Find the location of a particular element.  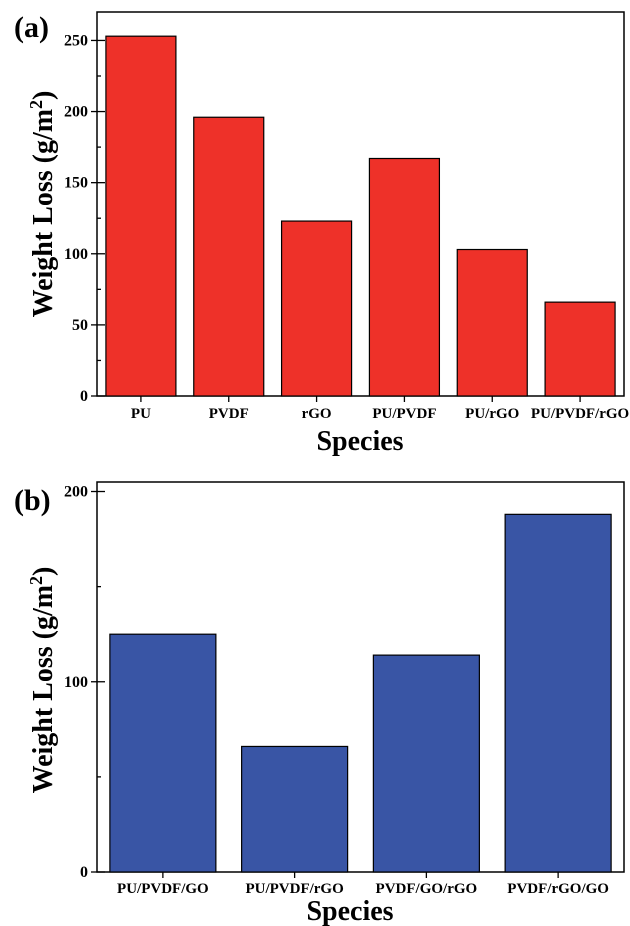

x-axis-title-a: Species is located at coordinates (359, 441).